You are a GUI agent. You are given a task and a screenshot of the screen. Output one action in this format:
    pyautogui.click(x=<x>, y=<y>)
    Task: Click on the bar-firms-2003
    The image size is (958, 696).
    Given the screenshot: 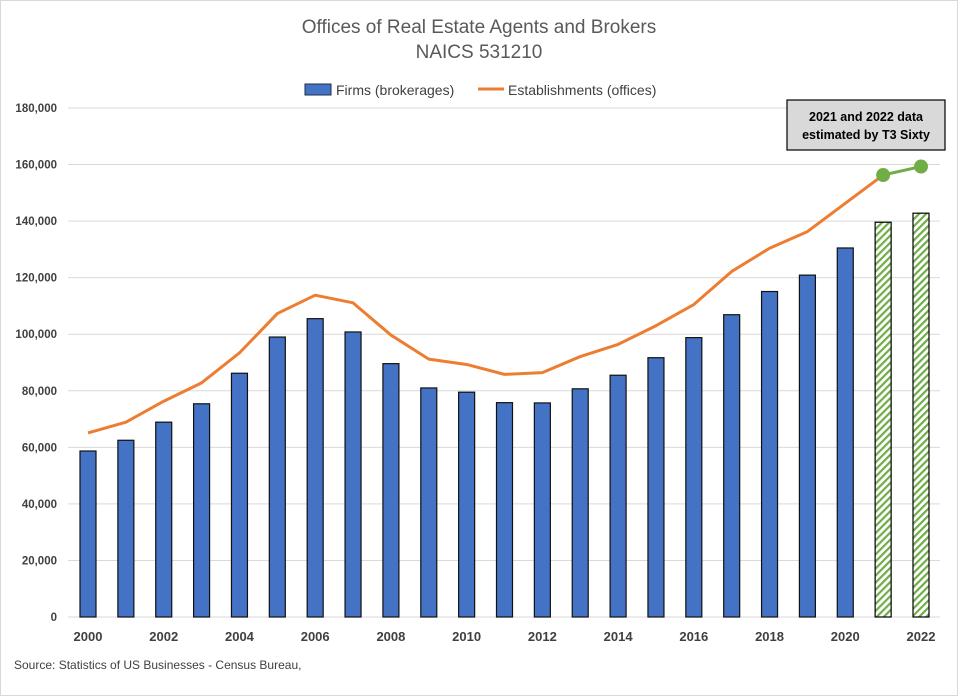 What is the action you would take?
    pyautogui.click(x=201, y=510)
    